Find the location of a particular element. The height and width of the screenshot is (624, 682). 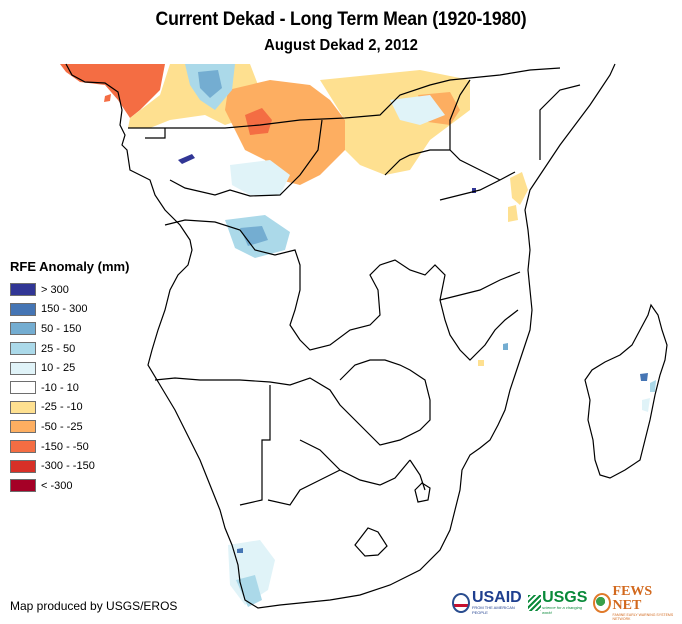

legend-item: -150 - -50 is located at coordinates (69, 447).